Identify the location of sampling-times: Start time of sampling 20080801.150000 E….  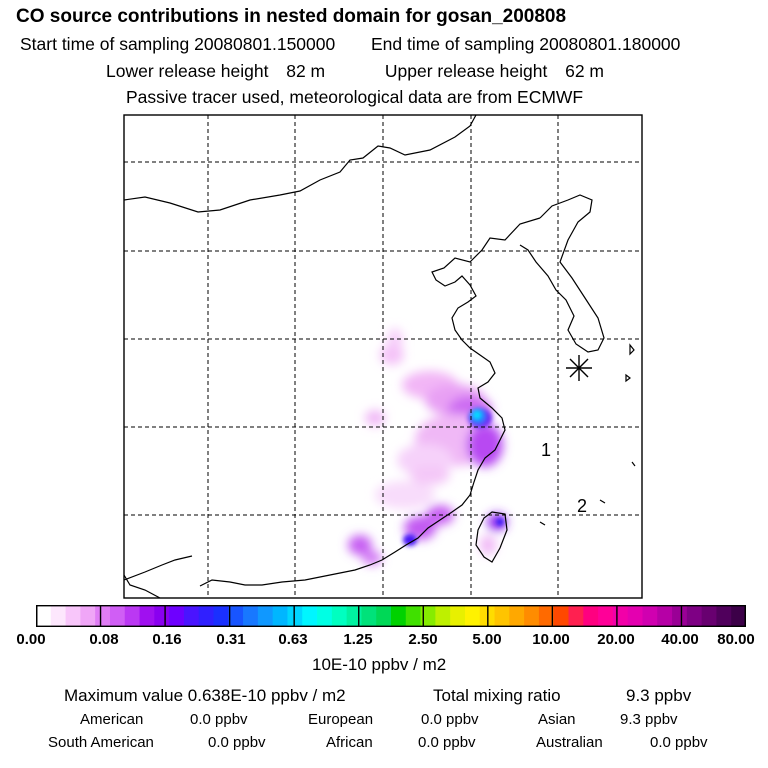
(350, 44).